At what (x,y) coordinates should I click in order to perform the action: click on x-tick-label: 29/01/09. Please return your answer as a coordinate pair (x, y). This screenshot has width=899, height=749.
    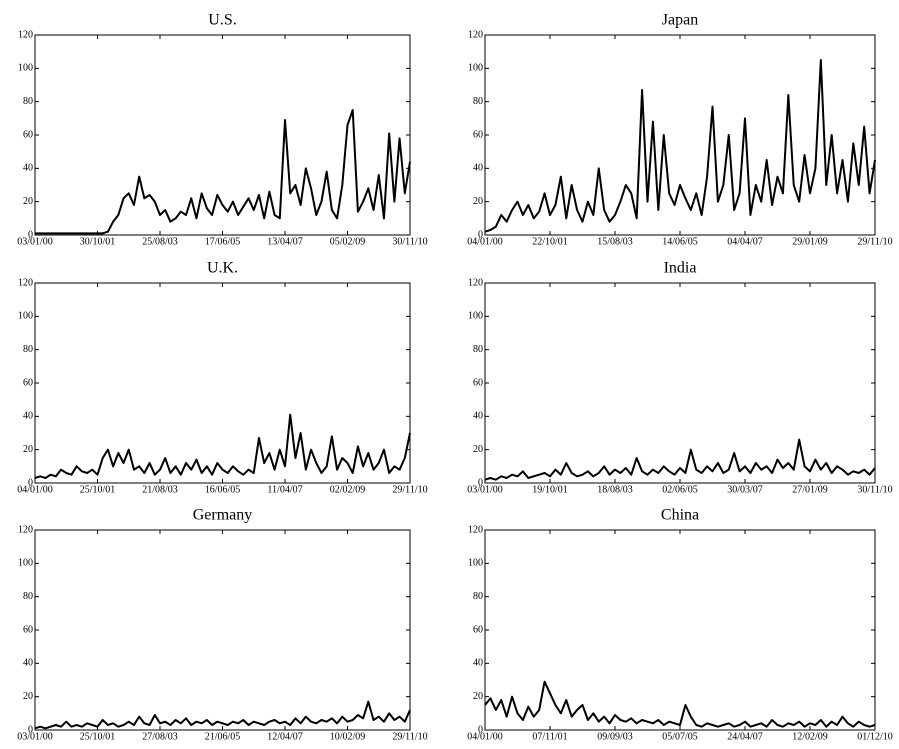
    Looking at the image, I should click on (810, 241).